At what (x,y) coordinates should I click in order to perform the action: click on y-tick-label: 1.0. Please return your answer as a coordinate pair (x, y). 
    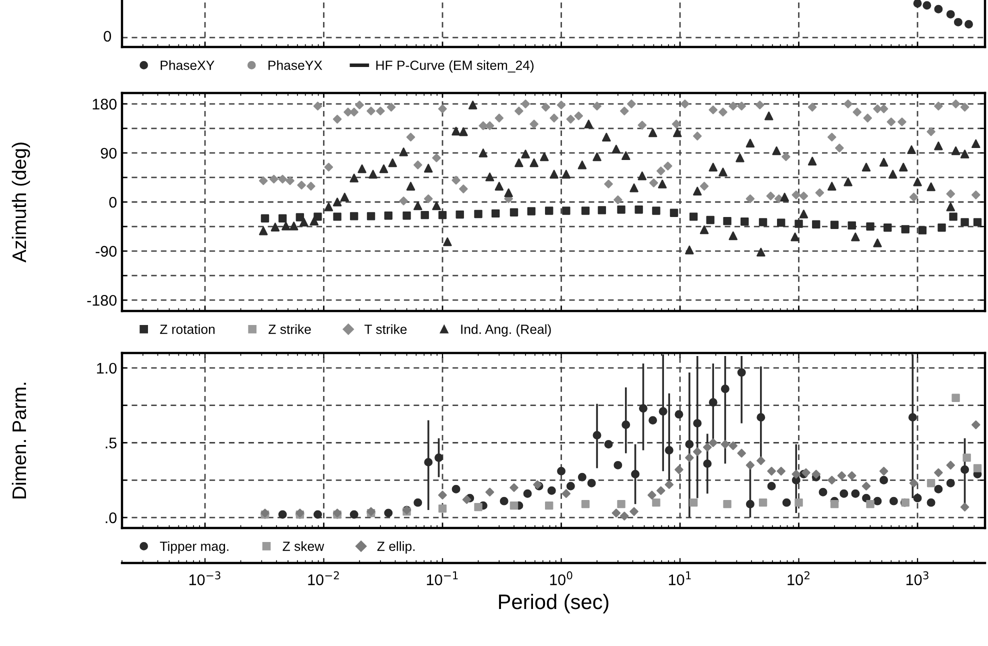
    Looking at the image, I should click on (107, 368).